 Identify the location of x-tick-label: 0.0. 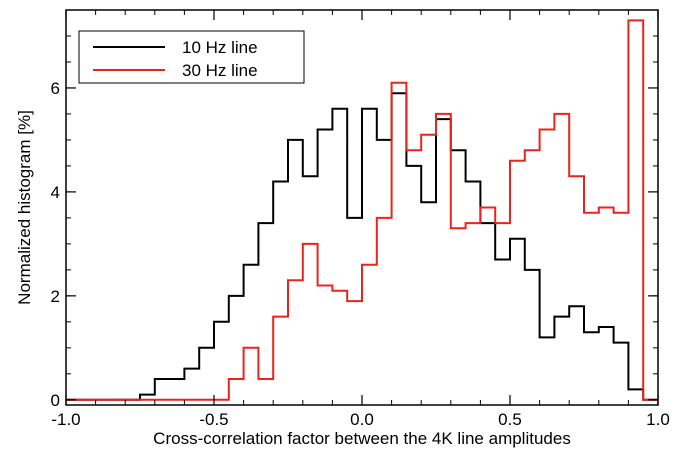
(362, 419).